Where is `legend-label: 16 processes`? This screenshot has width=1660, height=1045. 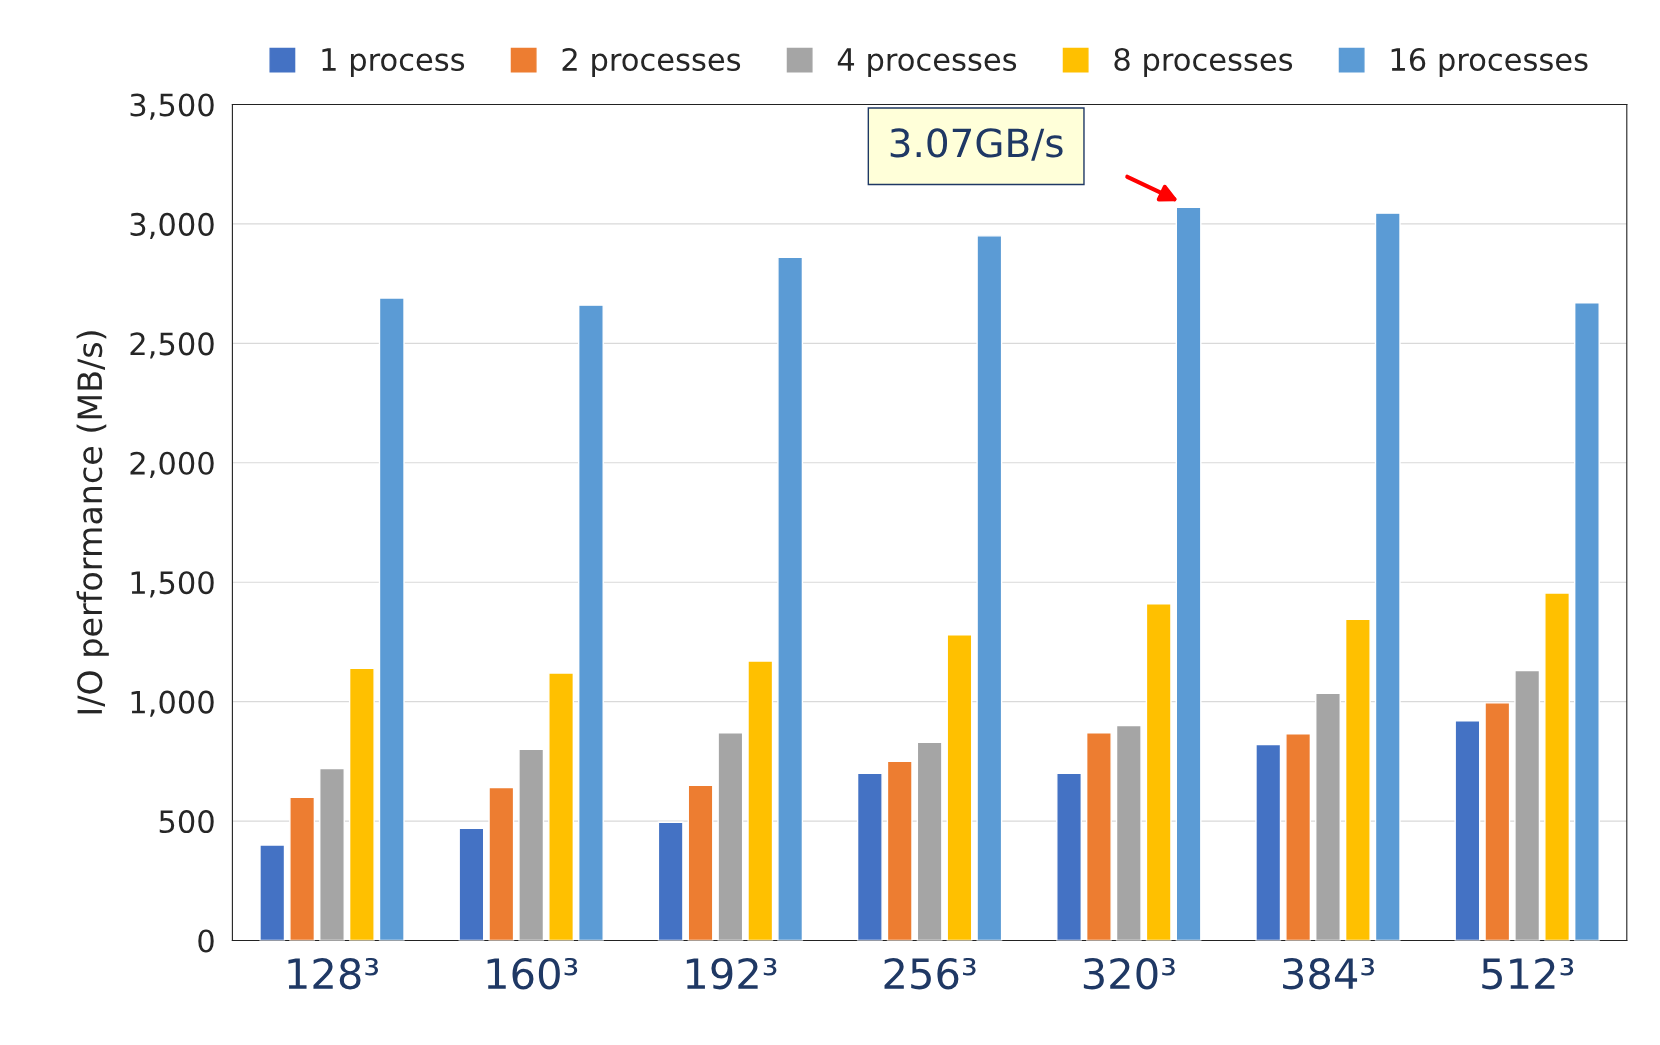 legend-label: 16 processes is located at coordinates (1489, 62).